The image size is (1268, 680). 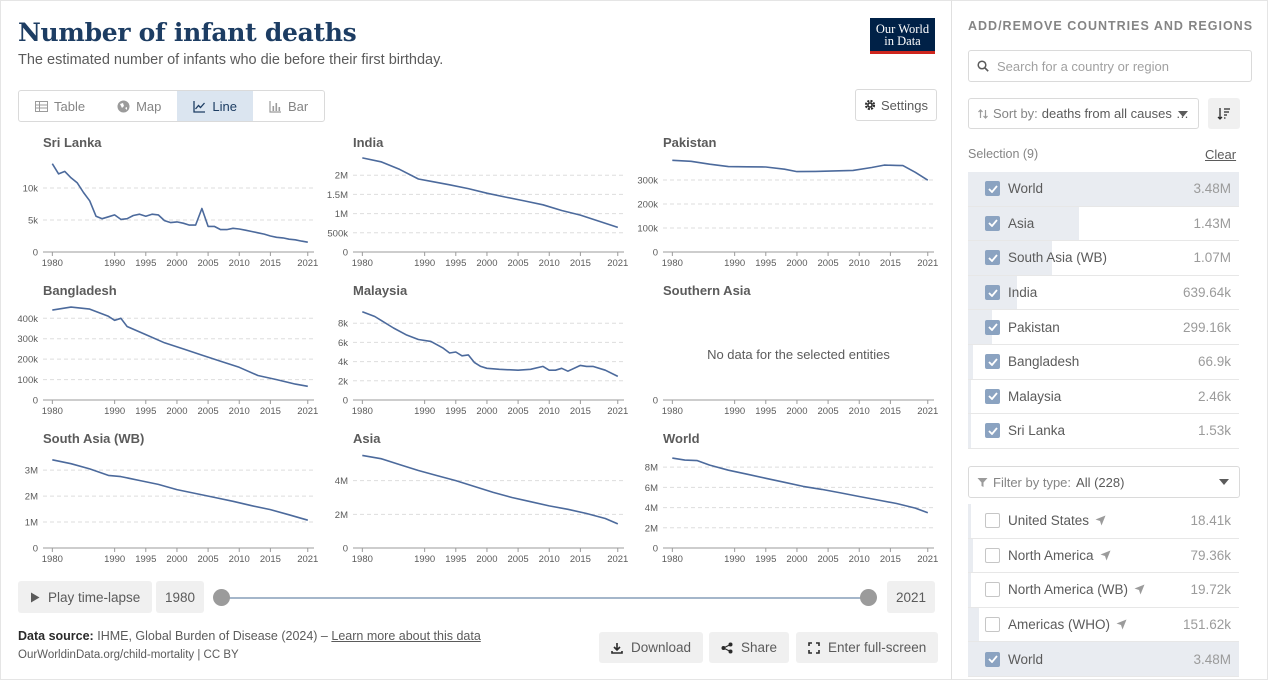 What do you see at coordinates (1214, 396) in the screenshot?
I see `entity-value: 2.46k` at bounding box center [1214, 396].